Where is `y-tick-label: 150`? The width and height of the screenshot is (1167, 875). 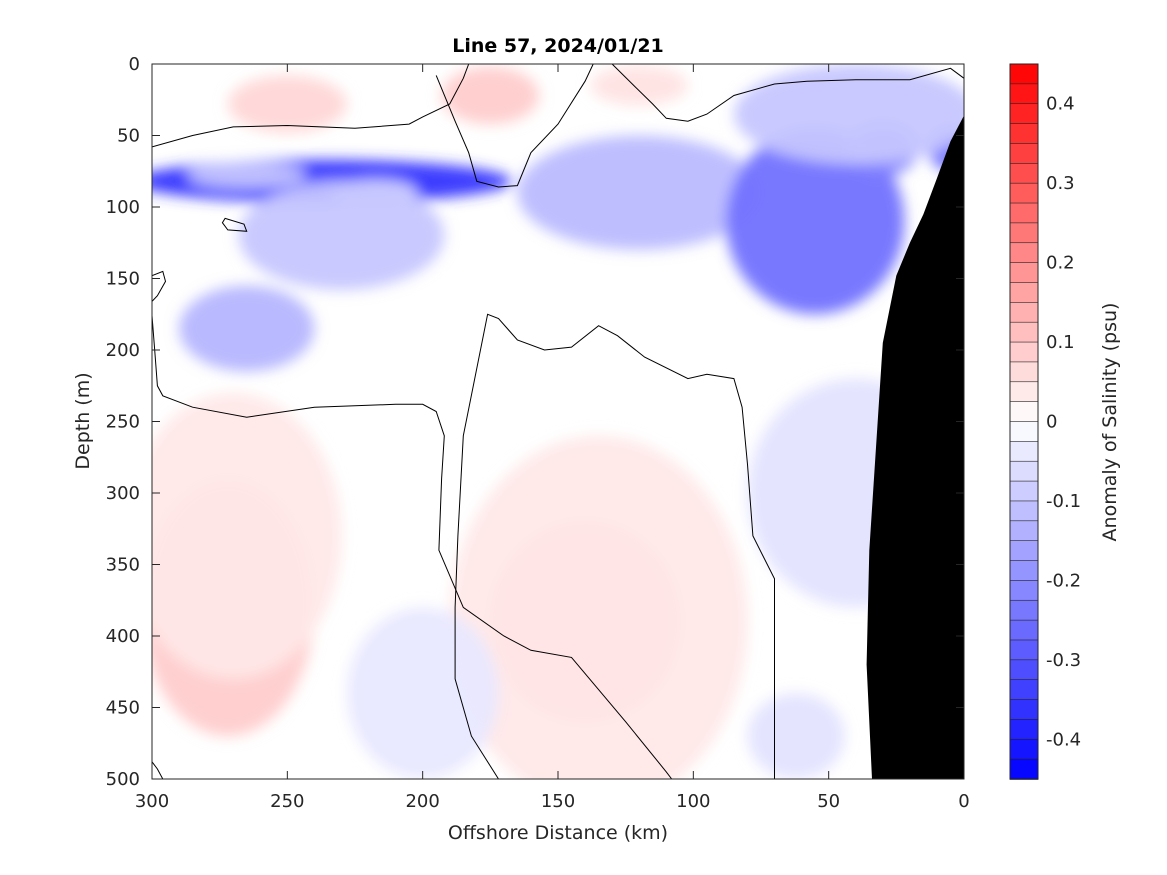 y-tick-label: 150 is located at coordinates (123, 279).